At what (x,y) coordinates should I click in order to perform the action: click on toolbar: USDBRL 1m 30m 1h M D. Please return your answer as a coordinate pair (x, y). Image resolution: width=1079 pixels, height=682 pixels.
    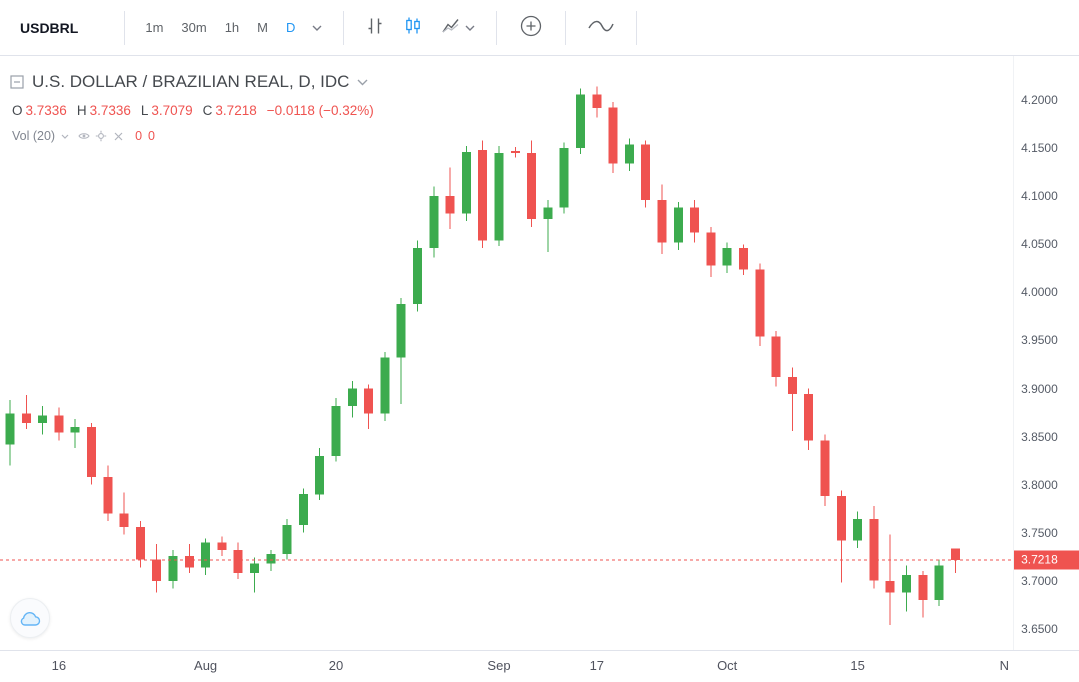
    Looking at the image, I should click on (539, 28).